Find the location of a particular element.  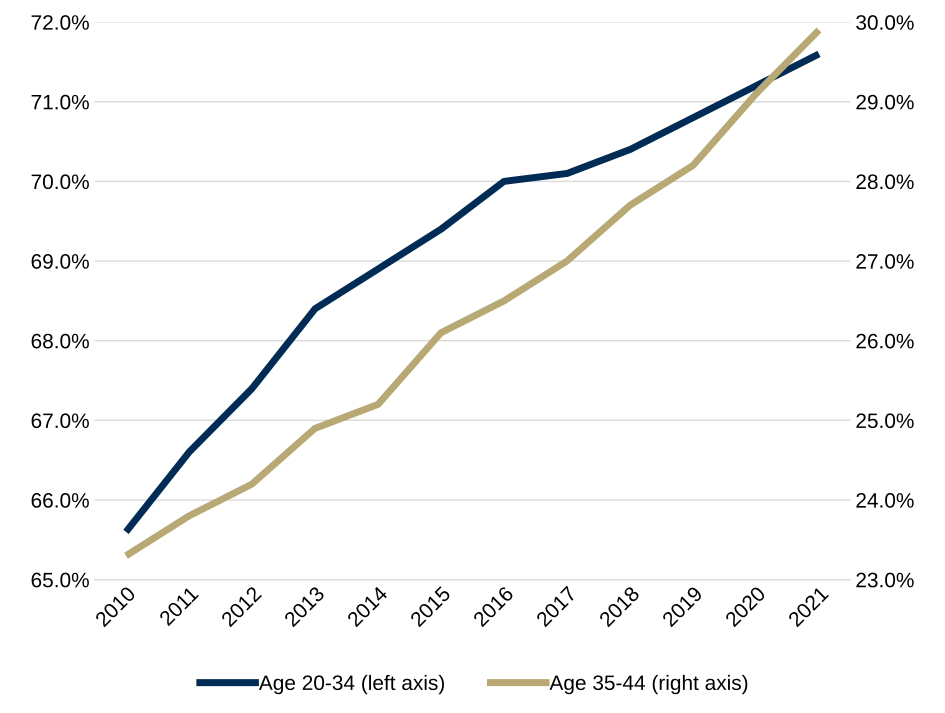

y-tick-label: 71.0% is located at coordinates (60, 102).